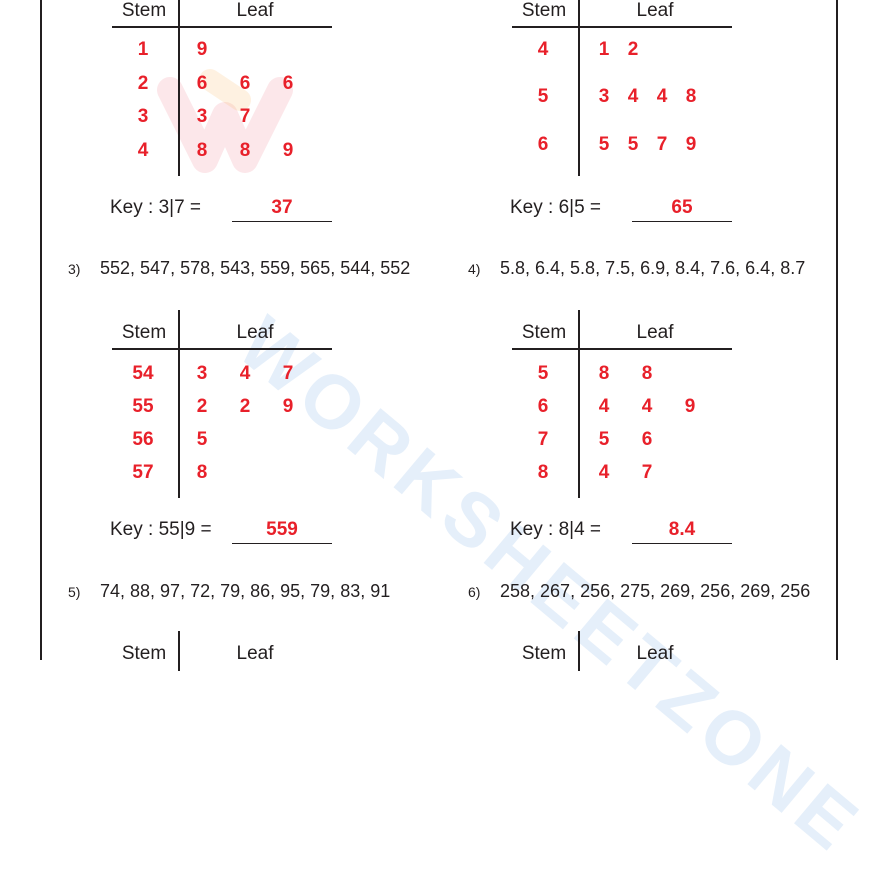 Image resolution: width=880 pixels, height=870 pixels. Describe the element at coordinates (156, 207) in the screenshot. I see `key-label: Key : 3|7 =` at that location.